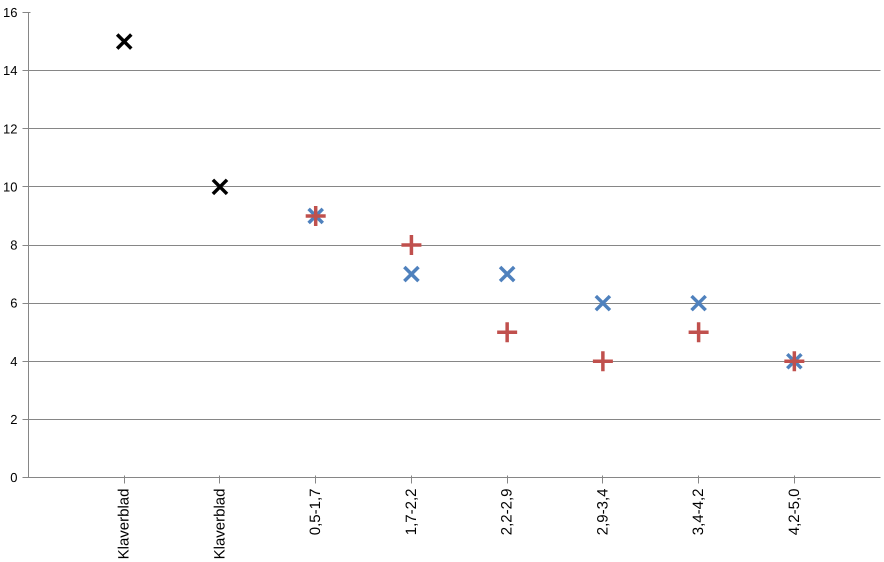 Image resolution: width=884 pixels, height=562 pixels. Describe the element at coordinates (603, 512) in the screenshot. I see `x-tick-label: 2,9-3,4` at that location.